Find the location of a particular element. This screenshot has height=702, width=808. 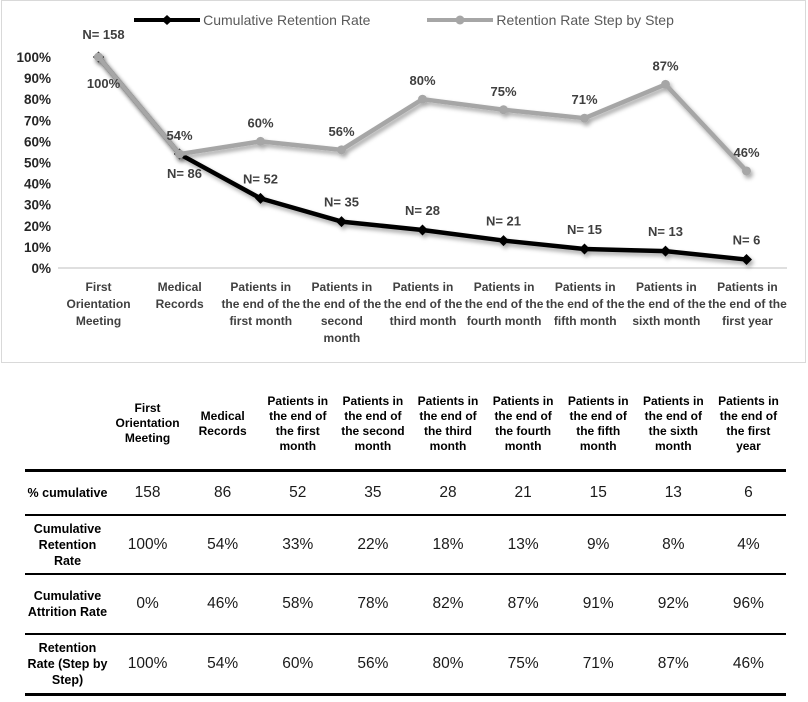

x-category-label: Patients in the end of the first month is located at coordinates (261, 304).